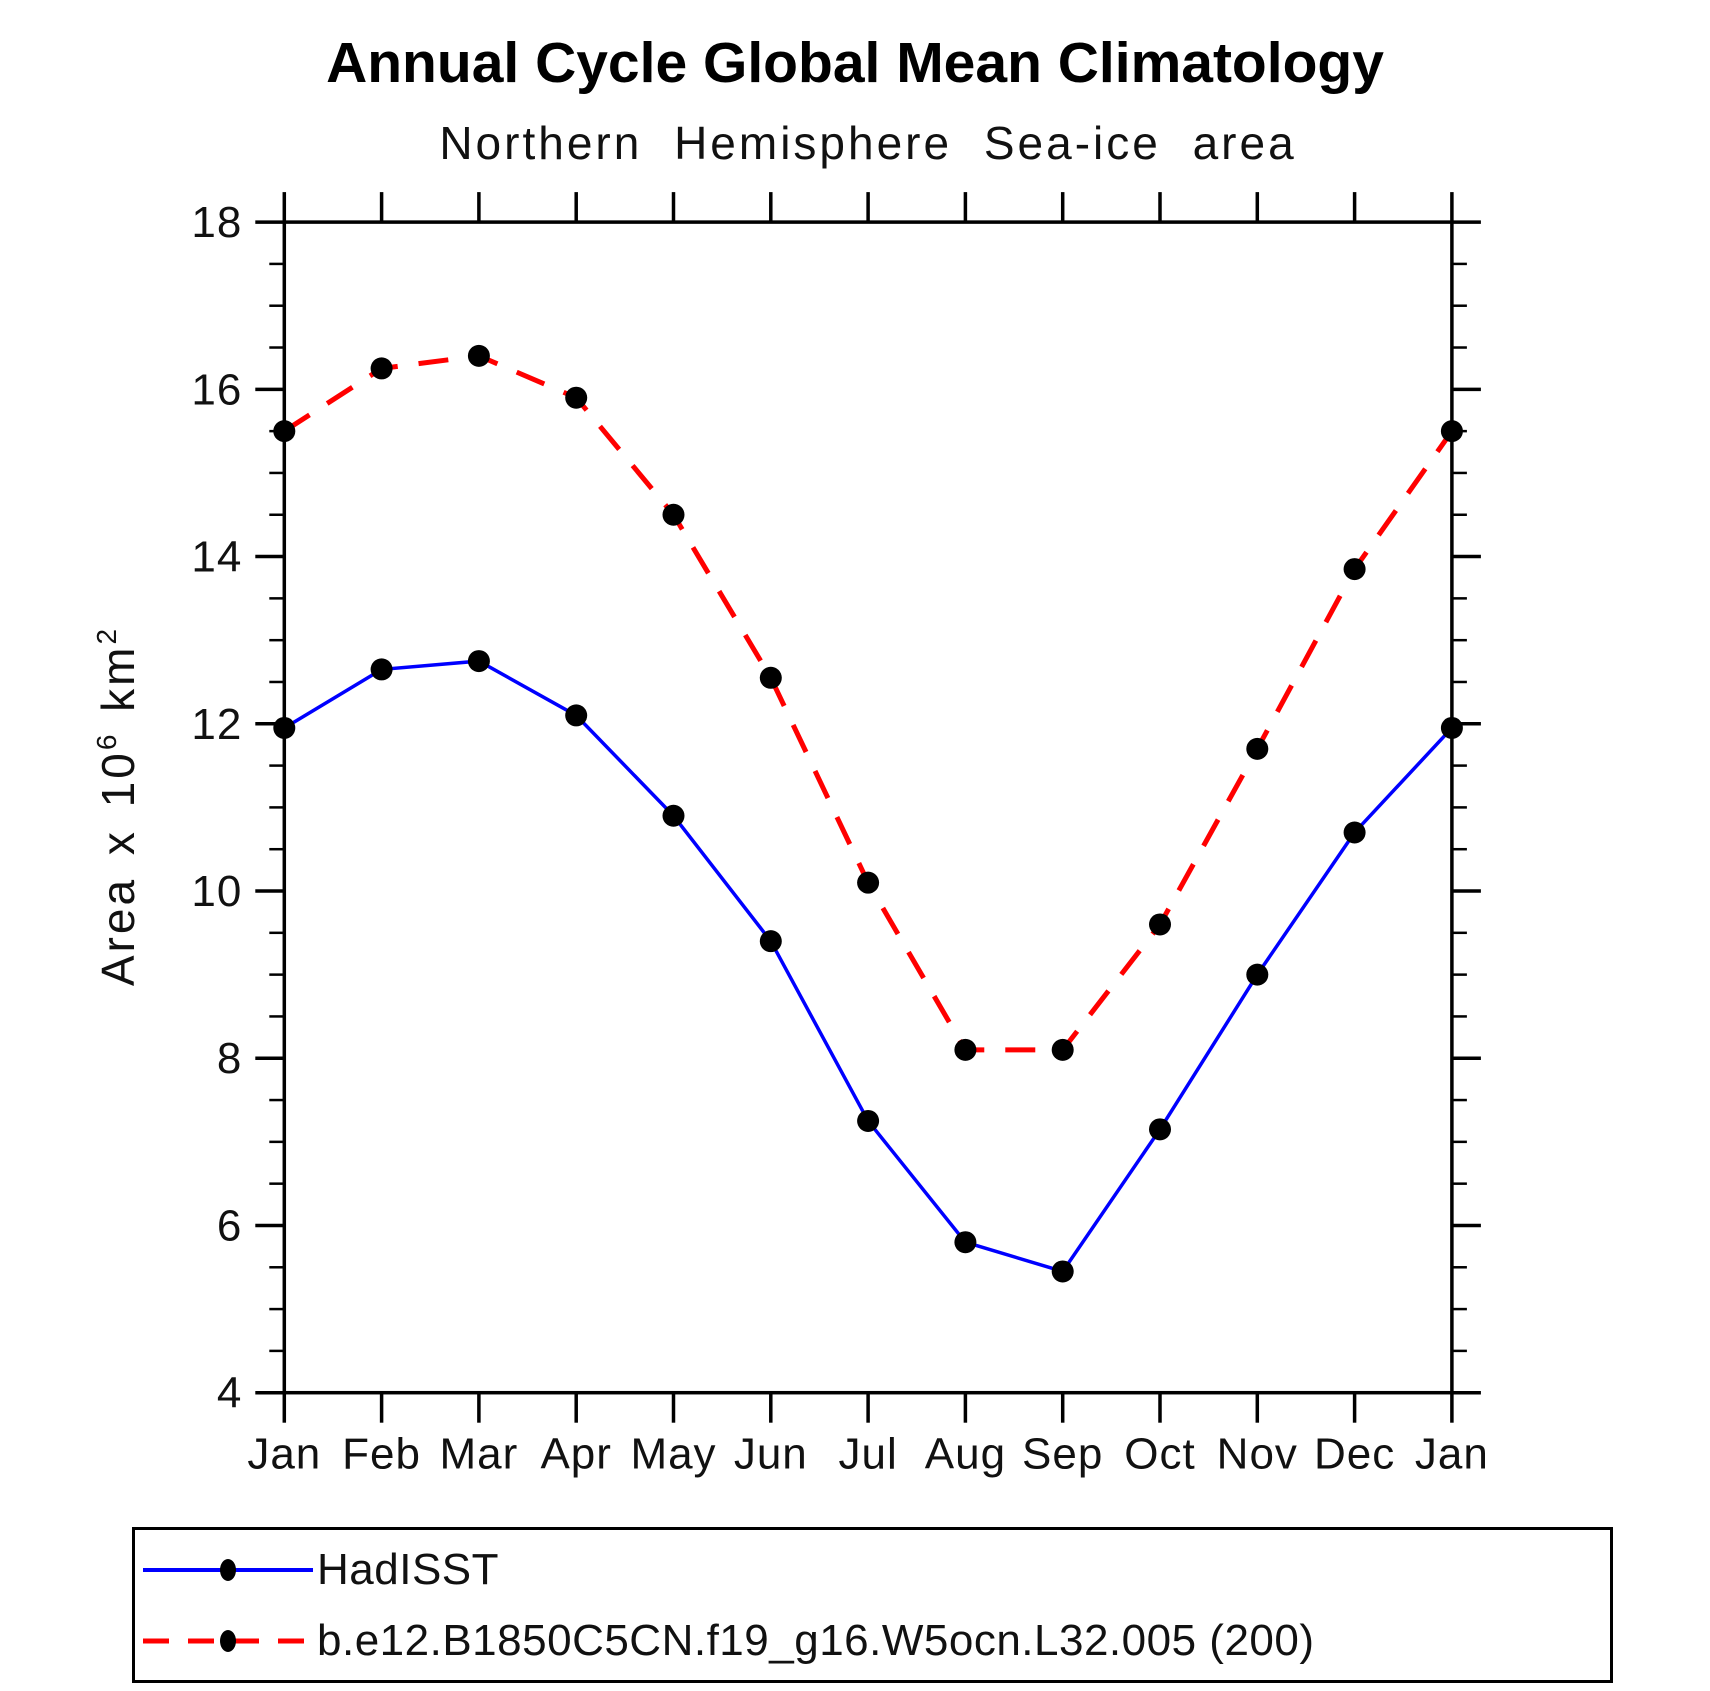 The width and height of the screenshot is (1710, 1691). Describe the element at coordinates (965, 1454) in the screenshot. I see `x-tick-label: Aug` at that location.